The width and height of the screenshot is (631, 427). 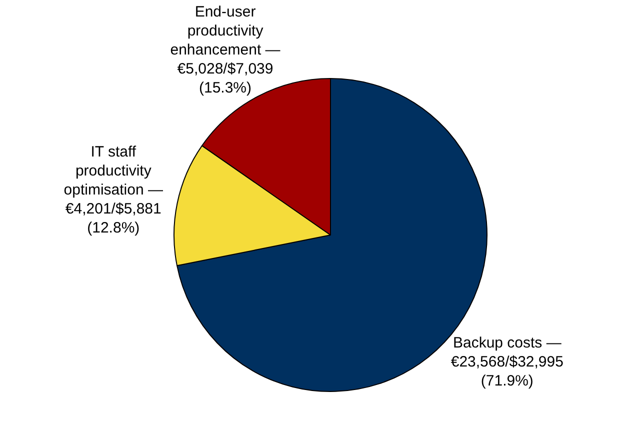 What do you see at coordinates (225, 78) in the screenshot?
I see `data-label: €5,028/$7,039 (15.3%)` at bounding box center [225, 78].